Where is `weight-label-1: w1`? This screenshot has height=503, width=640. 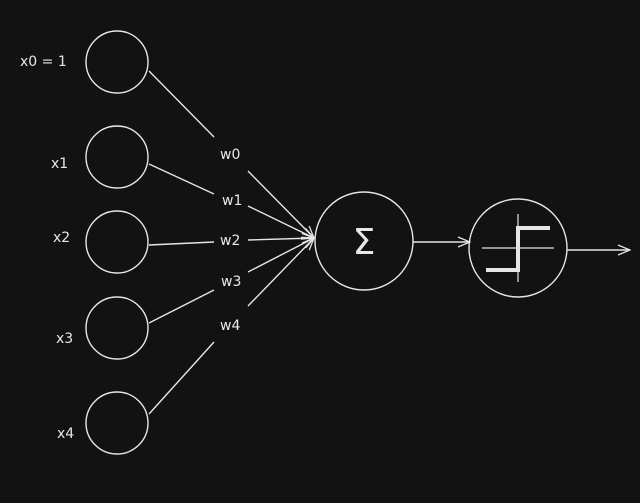
weight-label-1: w1 is located at coordinates (232, 201).